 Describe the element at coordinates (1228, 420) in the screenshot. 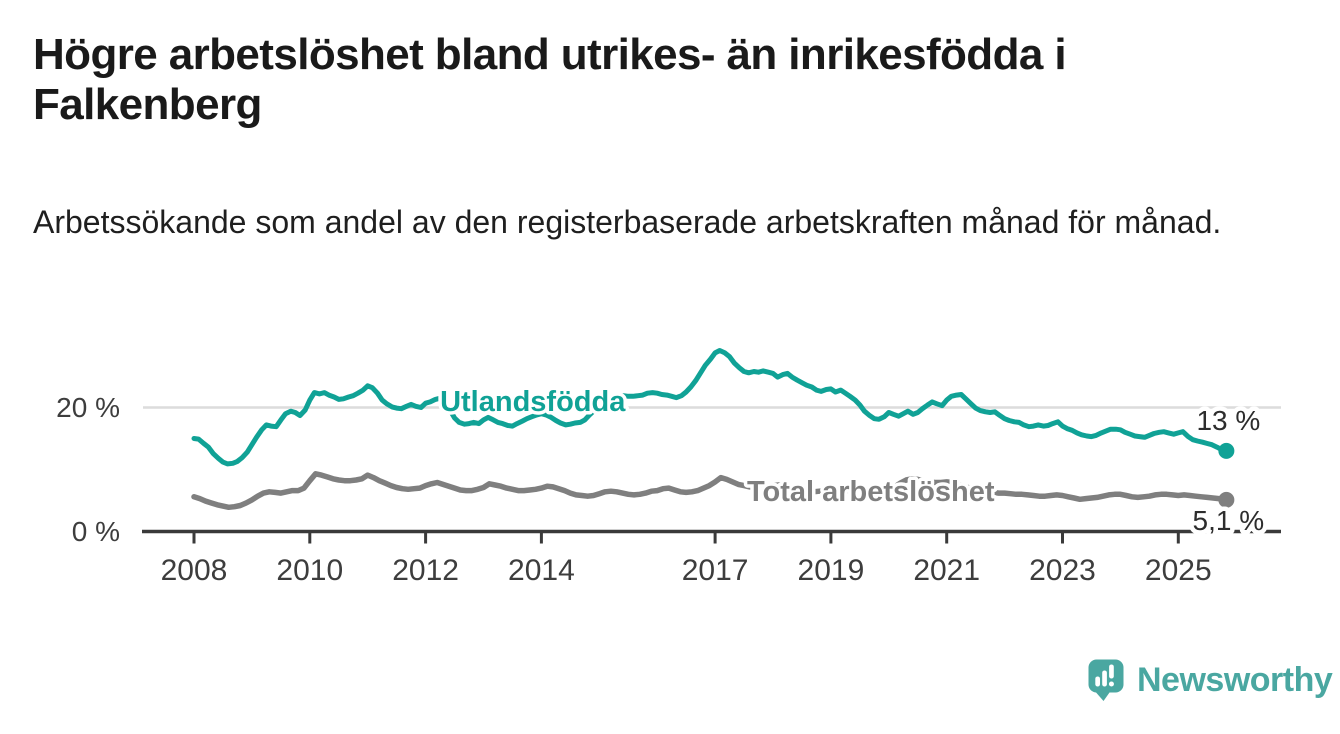

I see `end-annotation-utlandsf-dda: 13 %` at that location.